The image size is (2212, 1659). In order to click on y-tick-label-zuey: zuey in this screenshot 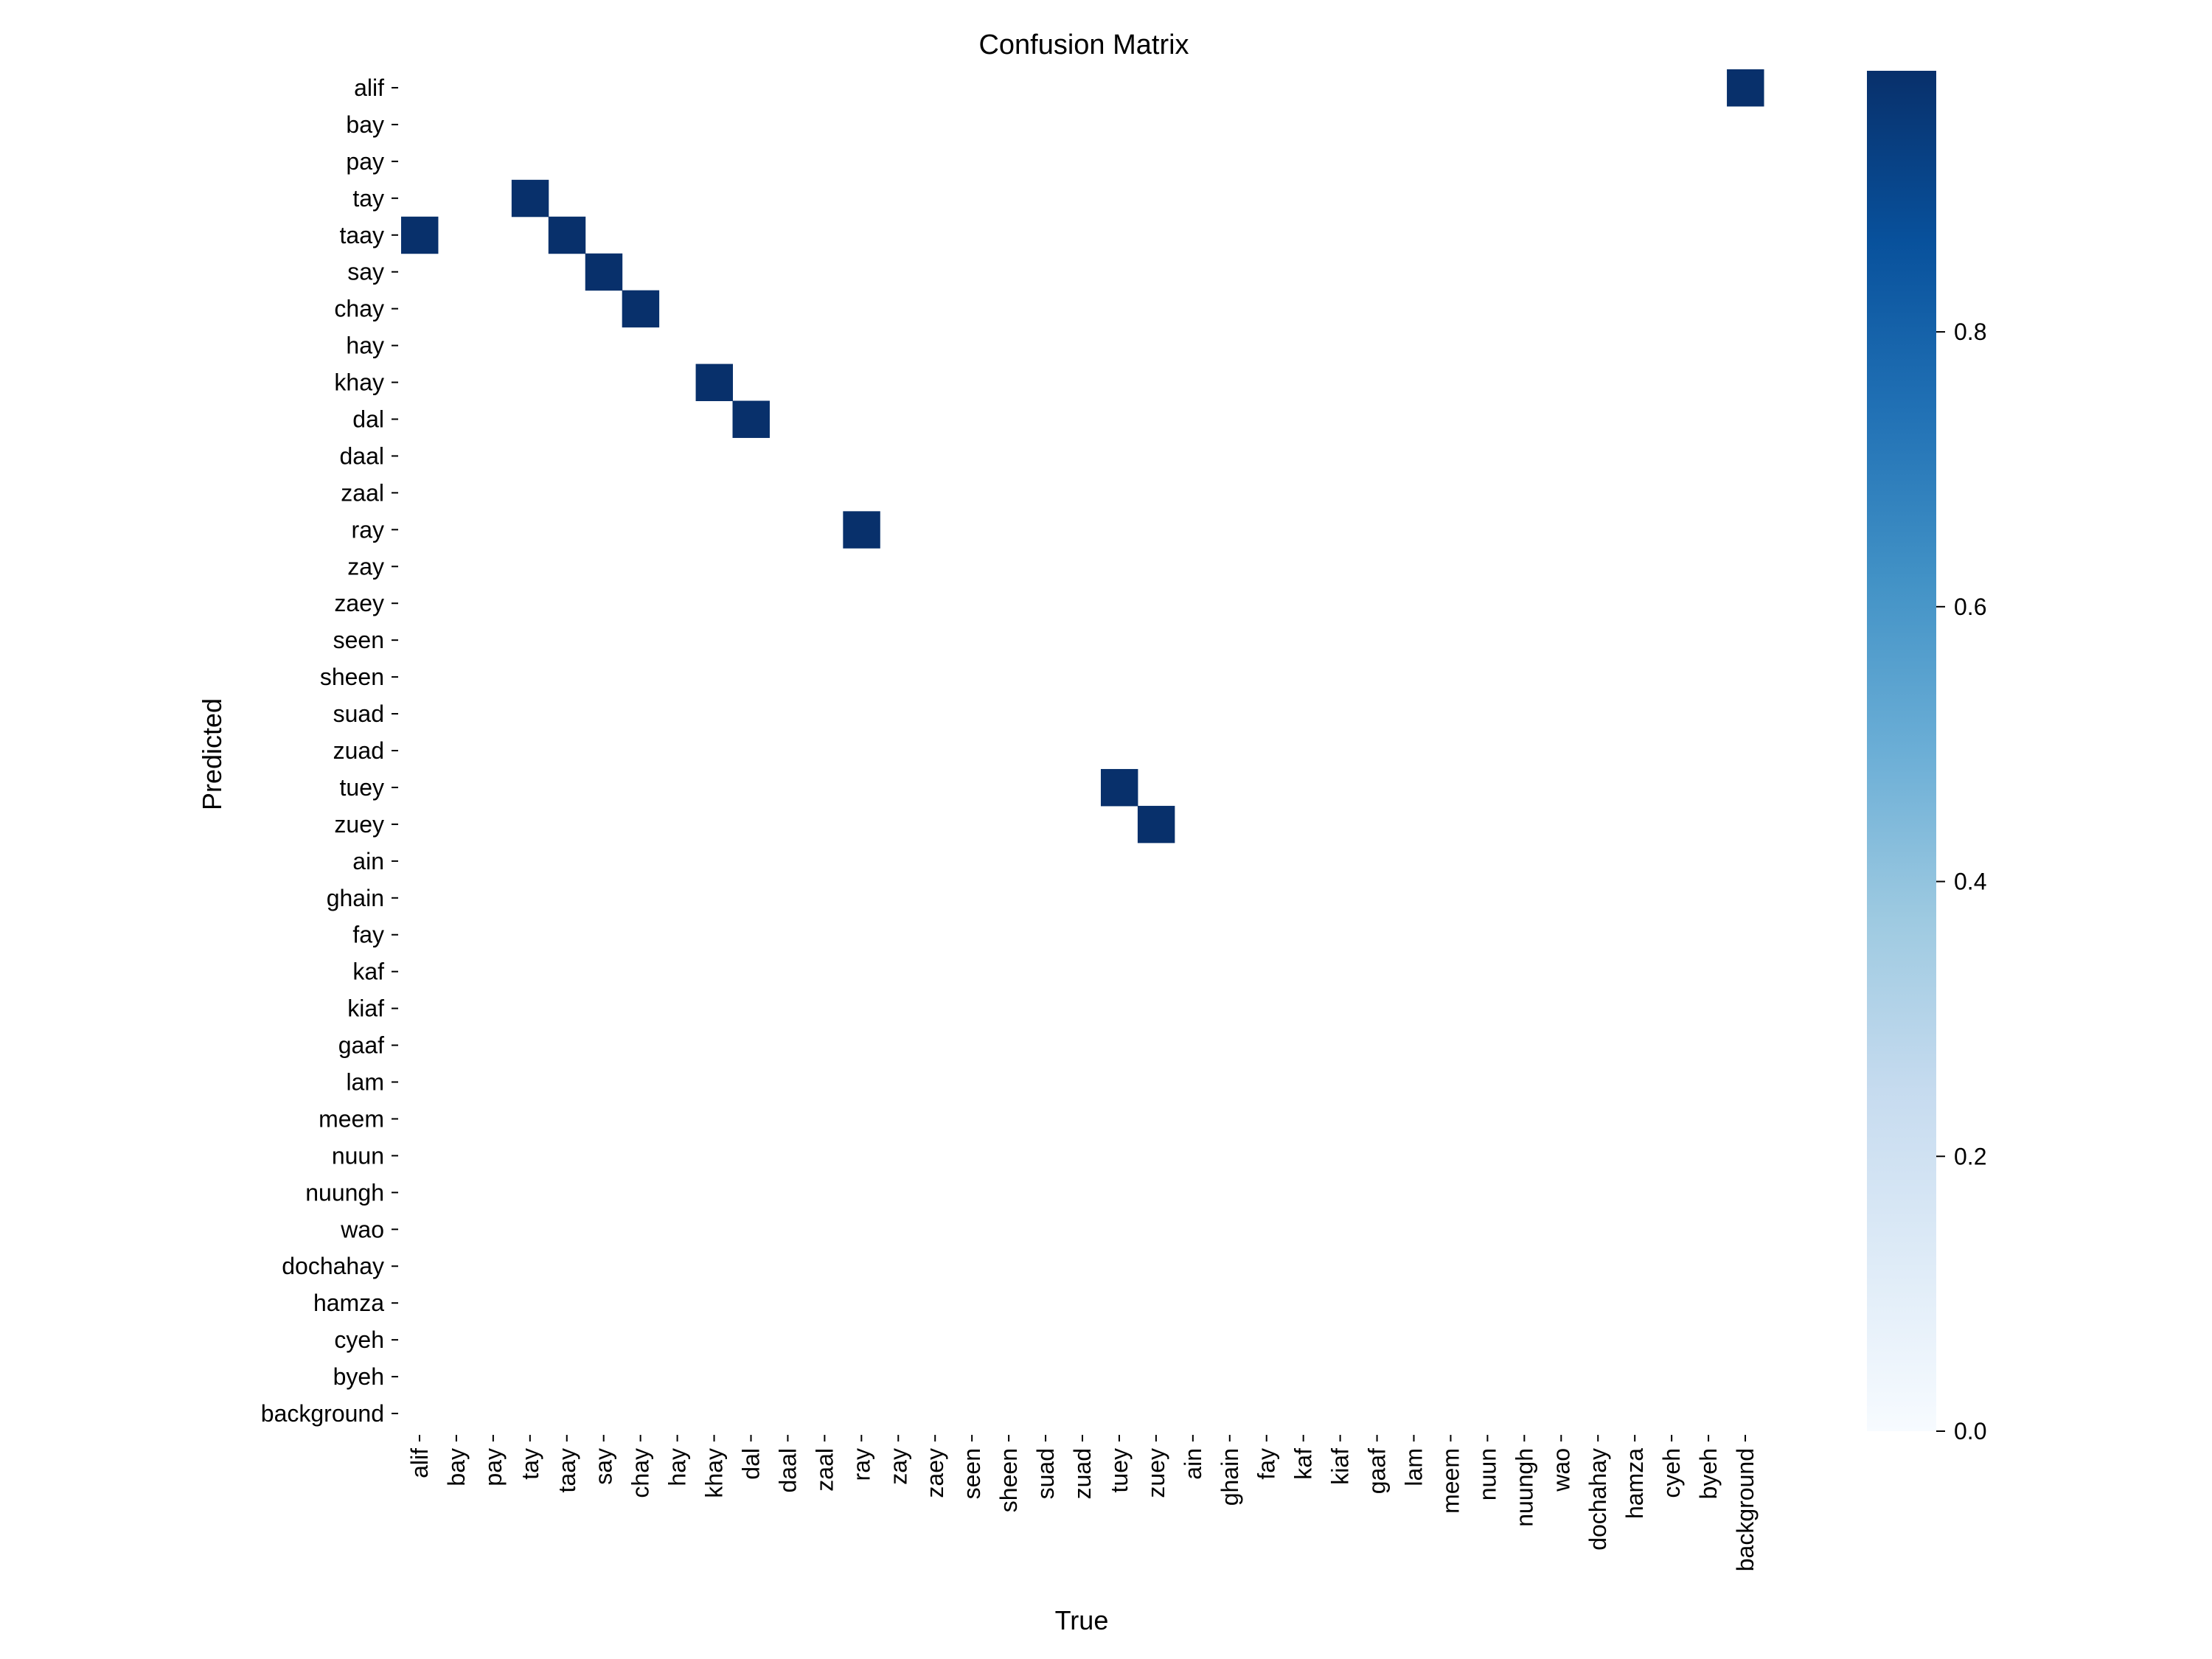, I will do `click(359, 824)`.